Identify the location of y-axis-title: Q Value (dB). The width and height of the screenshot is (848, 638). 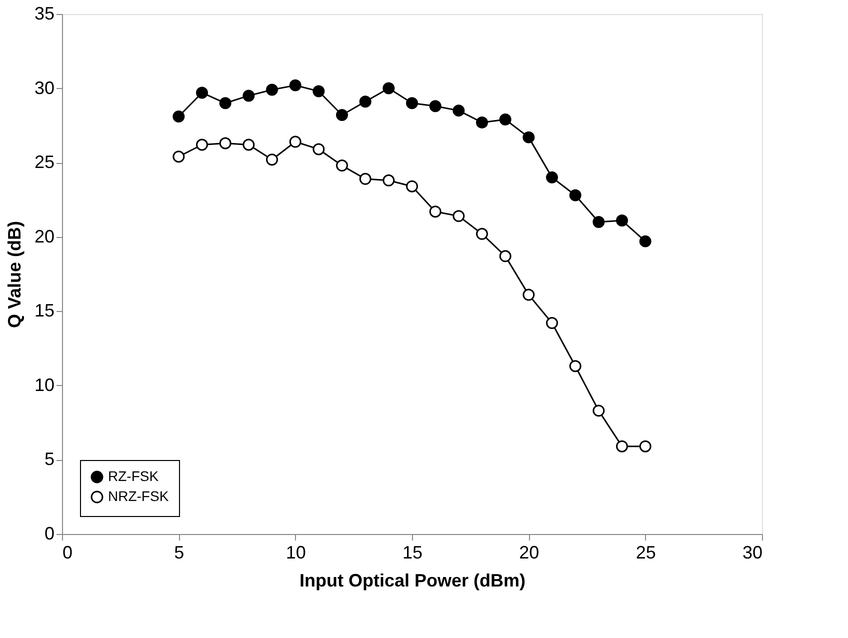
(14, 274).